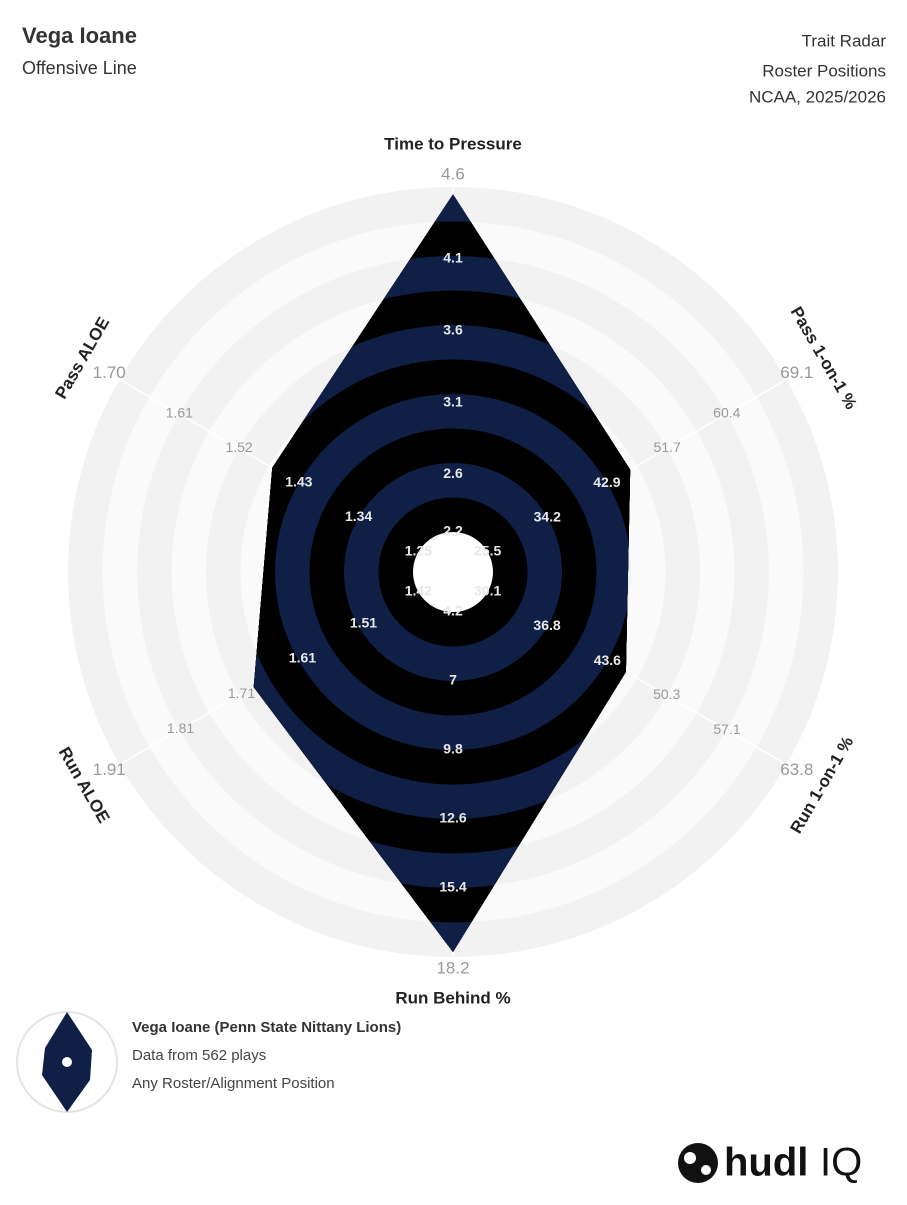  Describe the element at coordinates (452, 997) in the screenshot. I see `axis-label: Run Behind %` at that location.